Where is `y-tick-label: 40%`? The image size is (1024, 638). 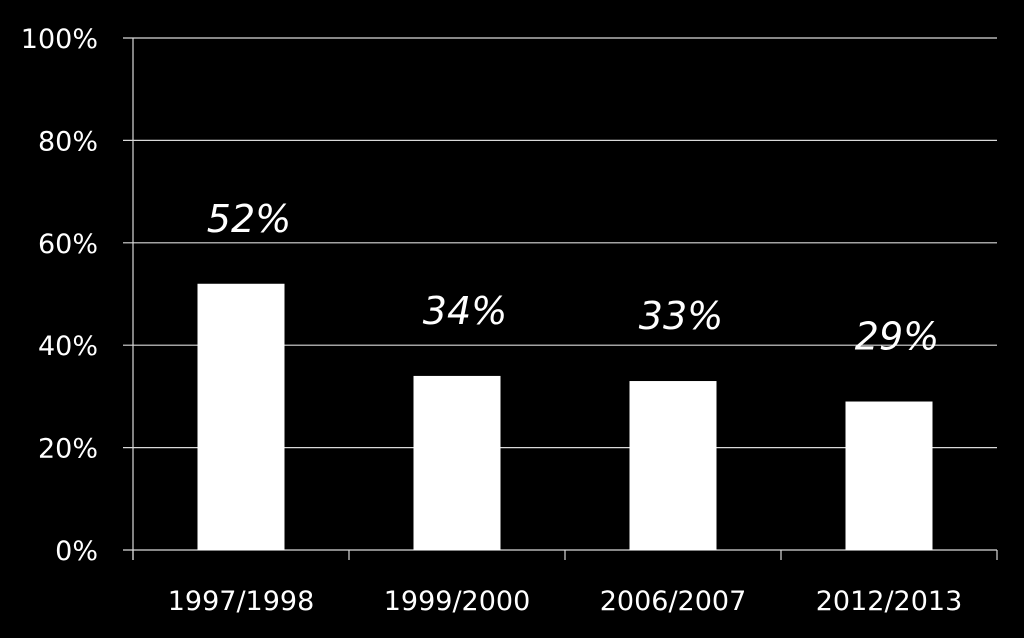 y-tick-label: 40% is located at coordinates (68, 346).